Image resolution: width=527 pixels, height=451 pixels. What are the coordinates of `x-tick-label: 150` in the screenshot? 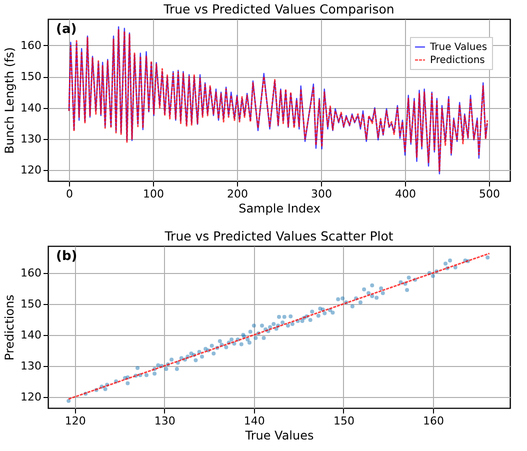 It's located at (343, 421).